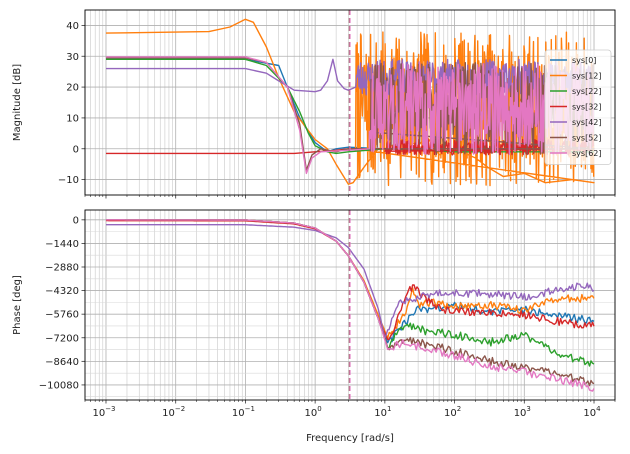  Describe the element at coordinates (592, 412) in the screenshot. I see `x-tick-label: 10⁴` at that location.